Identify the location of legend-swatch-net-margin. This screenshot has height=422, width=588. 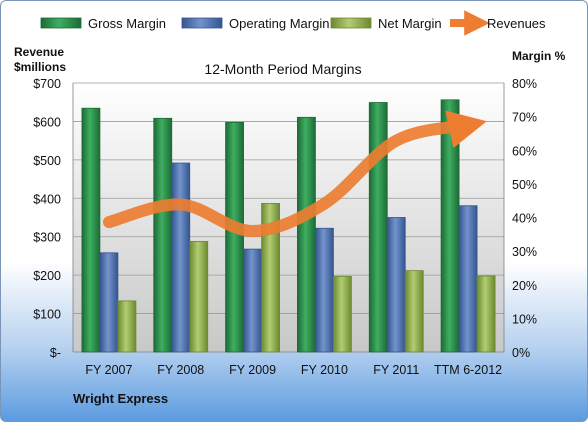
(351, 23).